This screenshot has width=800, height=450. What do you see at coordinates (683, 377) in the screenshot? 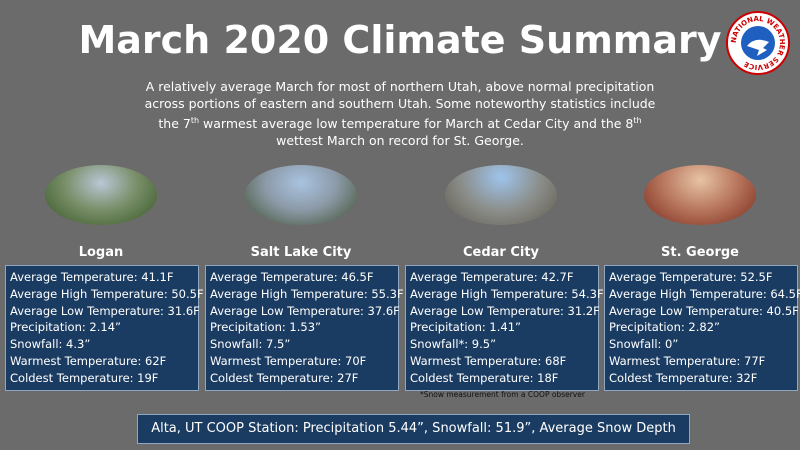
I see `stat-line: Coldest Temperature: 32F` at bounding box center [683, 377].